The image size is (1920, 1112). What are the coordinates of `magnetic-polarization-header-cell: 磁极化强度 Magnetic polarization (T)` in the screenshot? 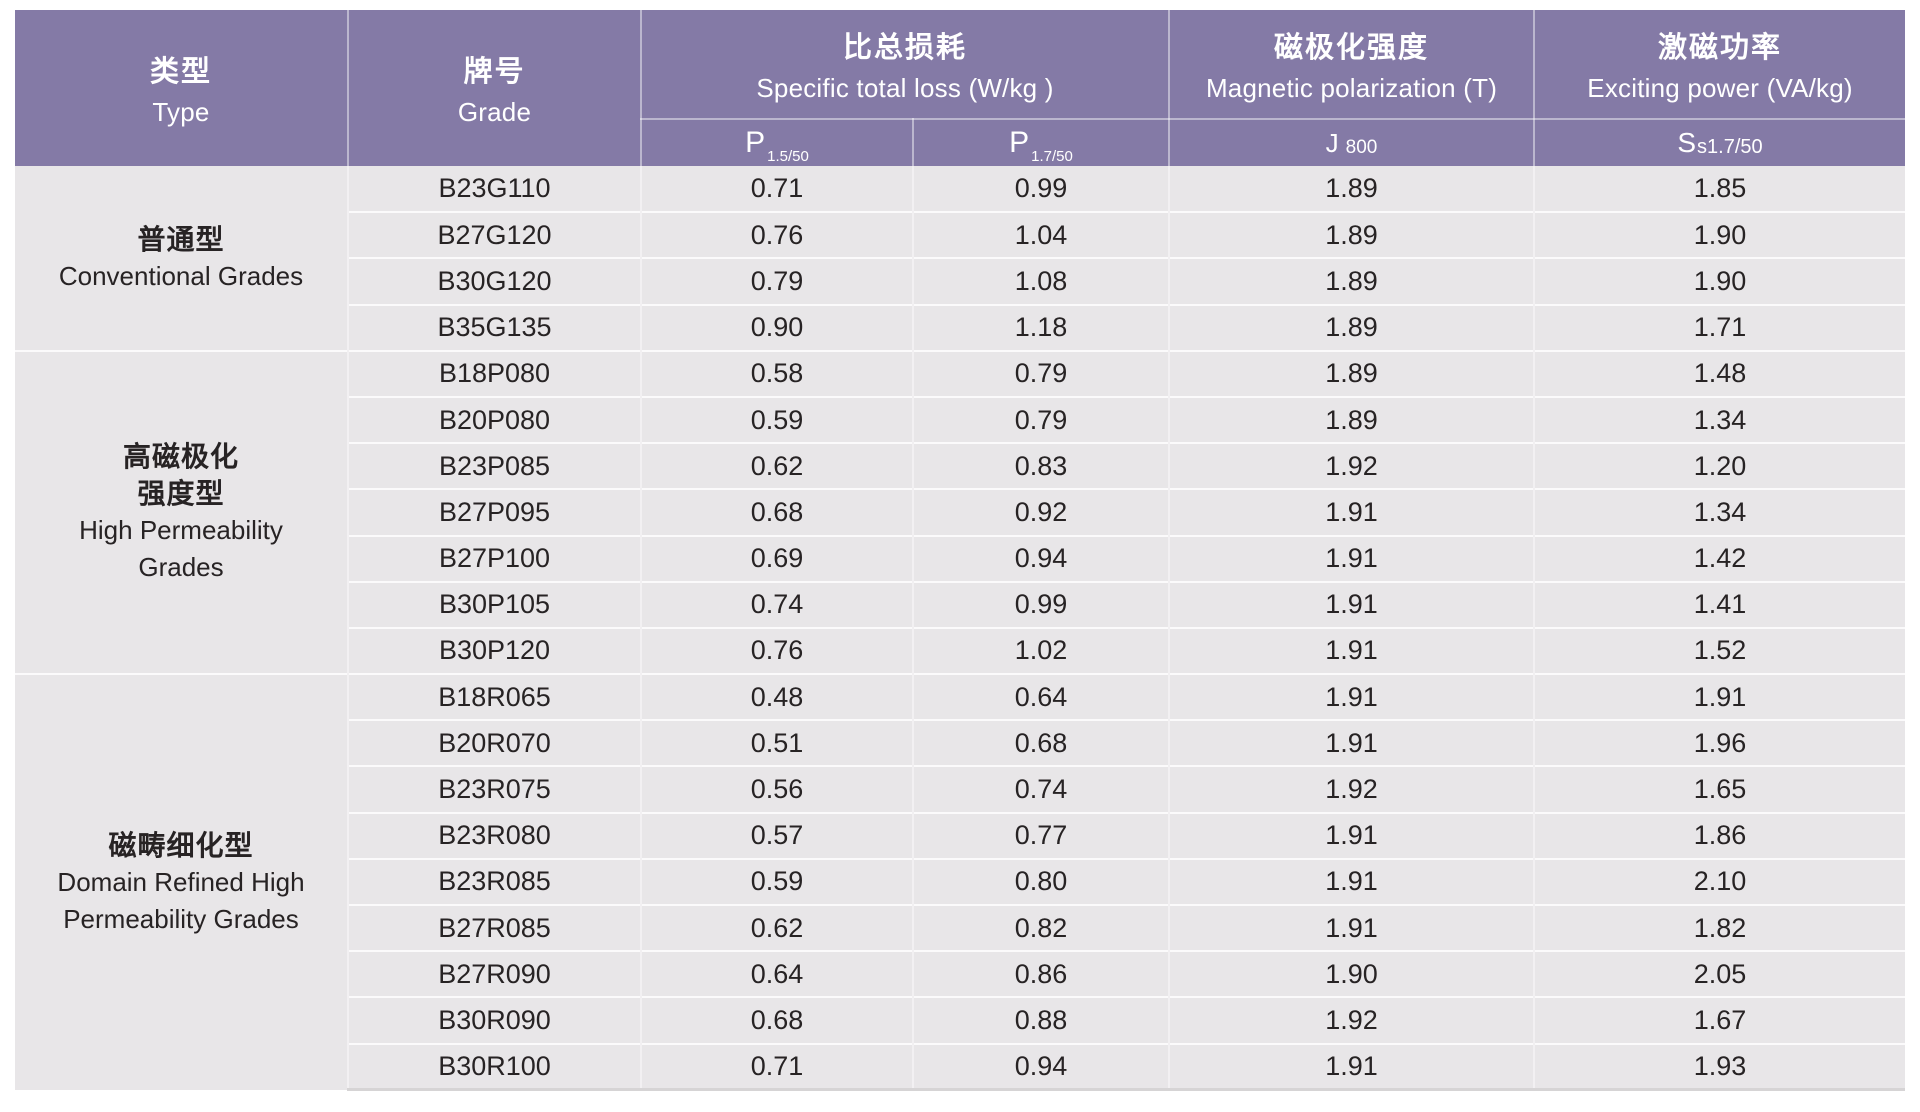 It's located at (1352, 65).